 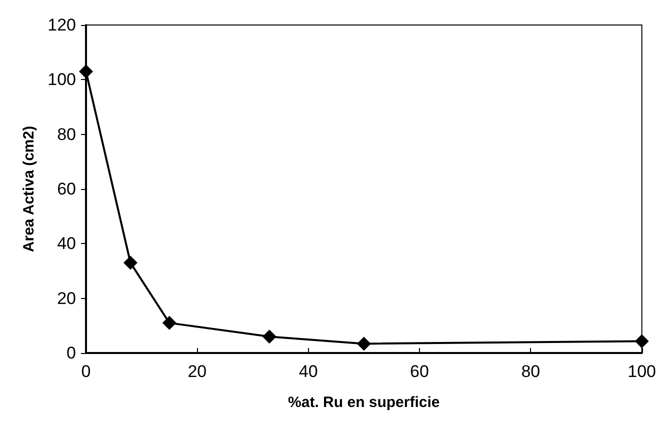 I want to click on y-tick-label: 100, so click(x=62, y=80).